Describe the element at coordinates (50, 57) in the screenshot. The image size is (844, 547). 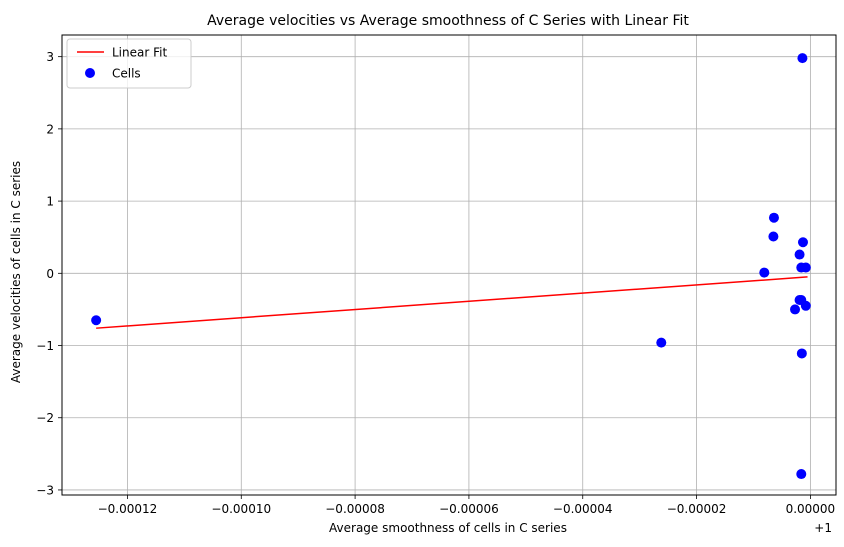
I see `y-tick-label: 3` at that location.